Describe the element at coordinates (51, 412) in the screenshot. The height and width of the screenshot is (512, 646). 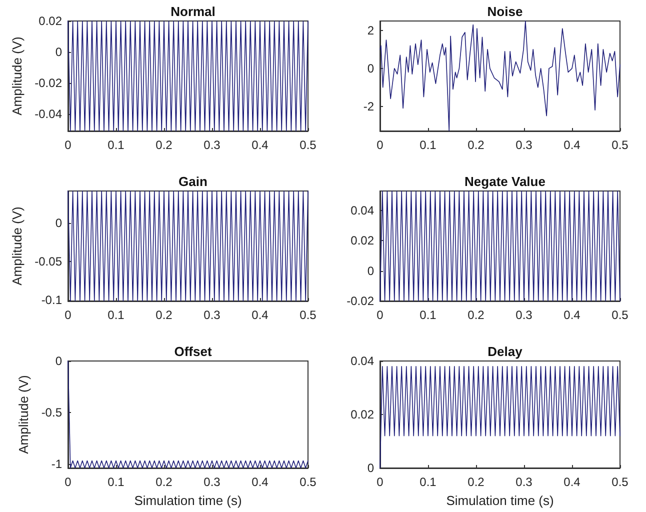
I see `y-tick-label: -0.5` at that location.